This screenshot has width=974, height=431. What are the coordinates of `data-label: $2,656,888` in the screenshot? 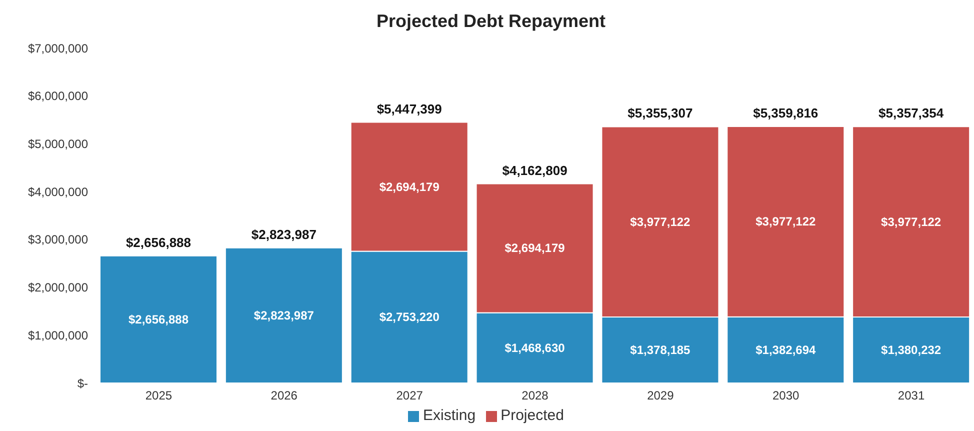 It's located at (158, 319).